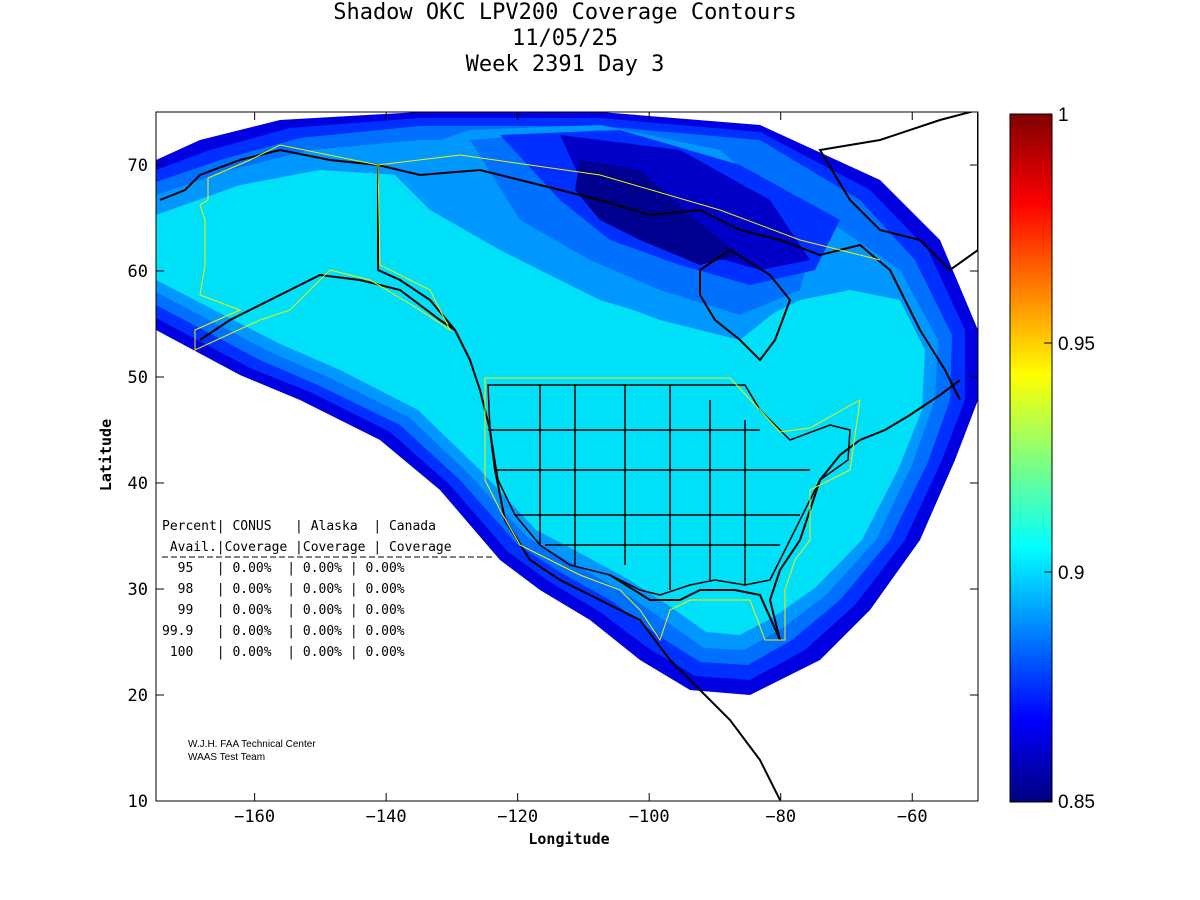 This screenshot has height=900, width=1200. I want to click on x-tick-label: −60, so click(912, 817).